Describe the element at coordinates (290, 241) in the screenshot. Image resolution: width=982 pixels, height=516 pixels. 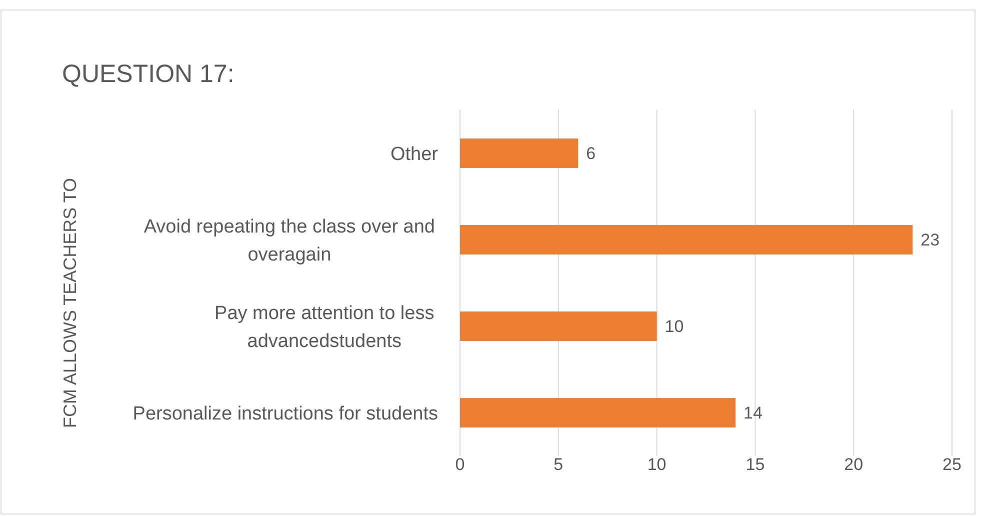
I see `y-tick-label: Avoid repeating the class over and overagain` at that location.